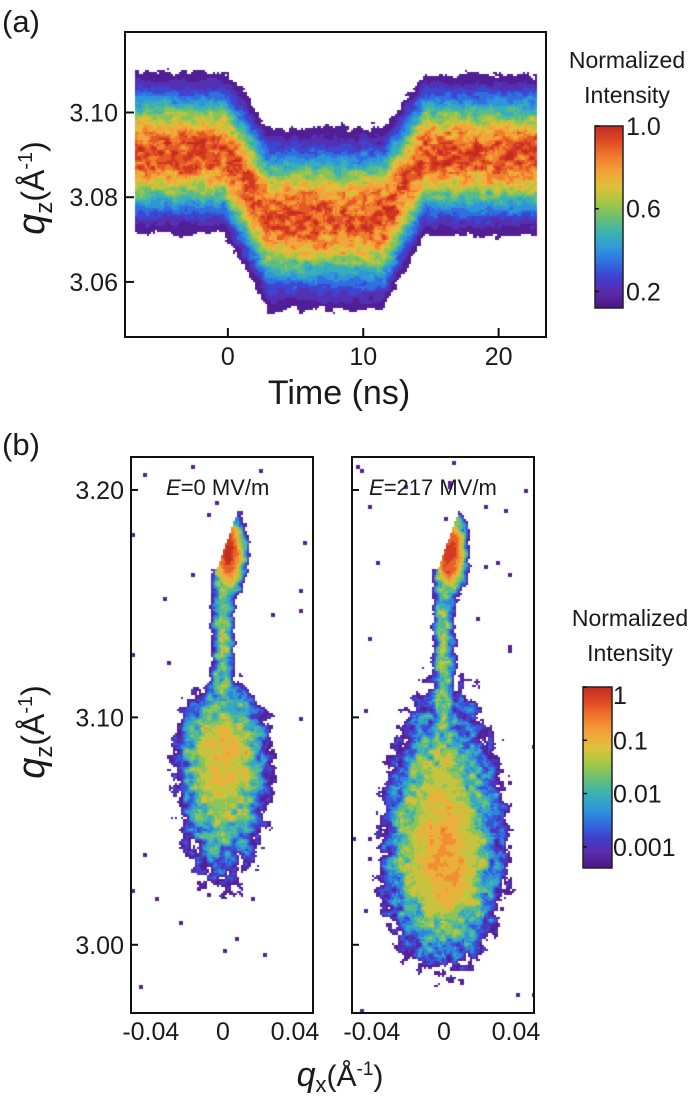 The width and height of the screenshot is (700, 1096). Describe the element at coordinates (363, 357) in the screenshot. I see `x-tick-label: 10` at that location.